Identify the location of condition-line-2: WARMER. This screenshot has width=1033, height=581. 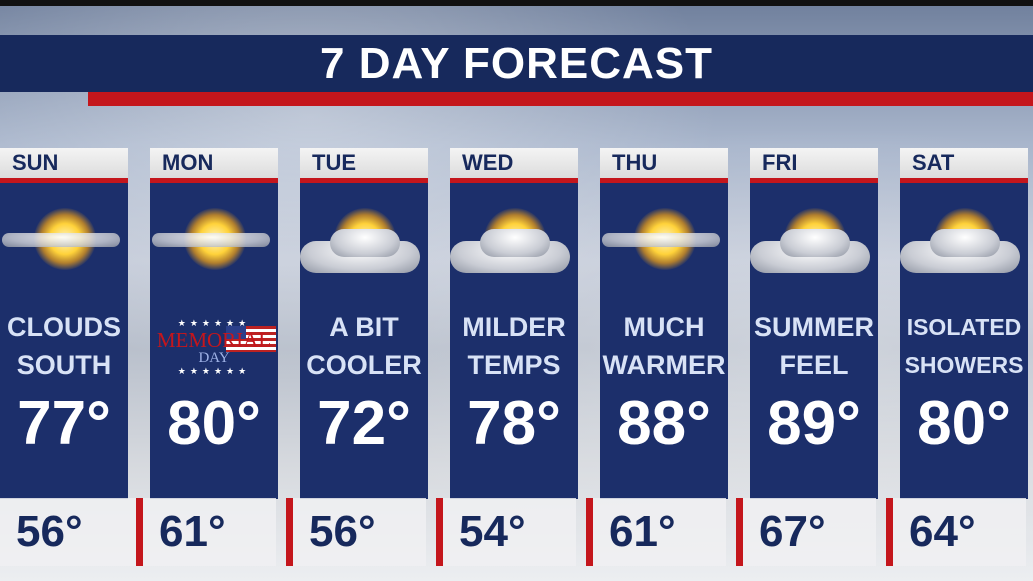
(664, 365).